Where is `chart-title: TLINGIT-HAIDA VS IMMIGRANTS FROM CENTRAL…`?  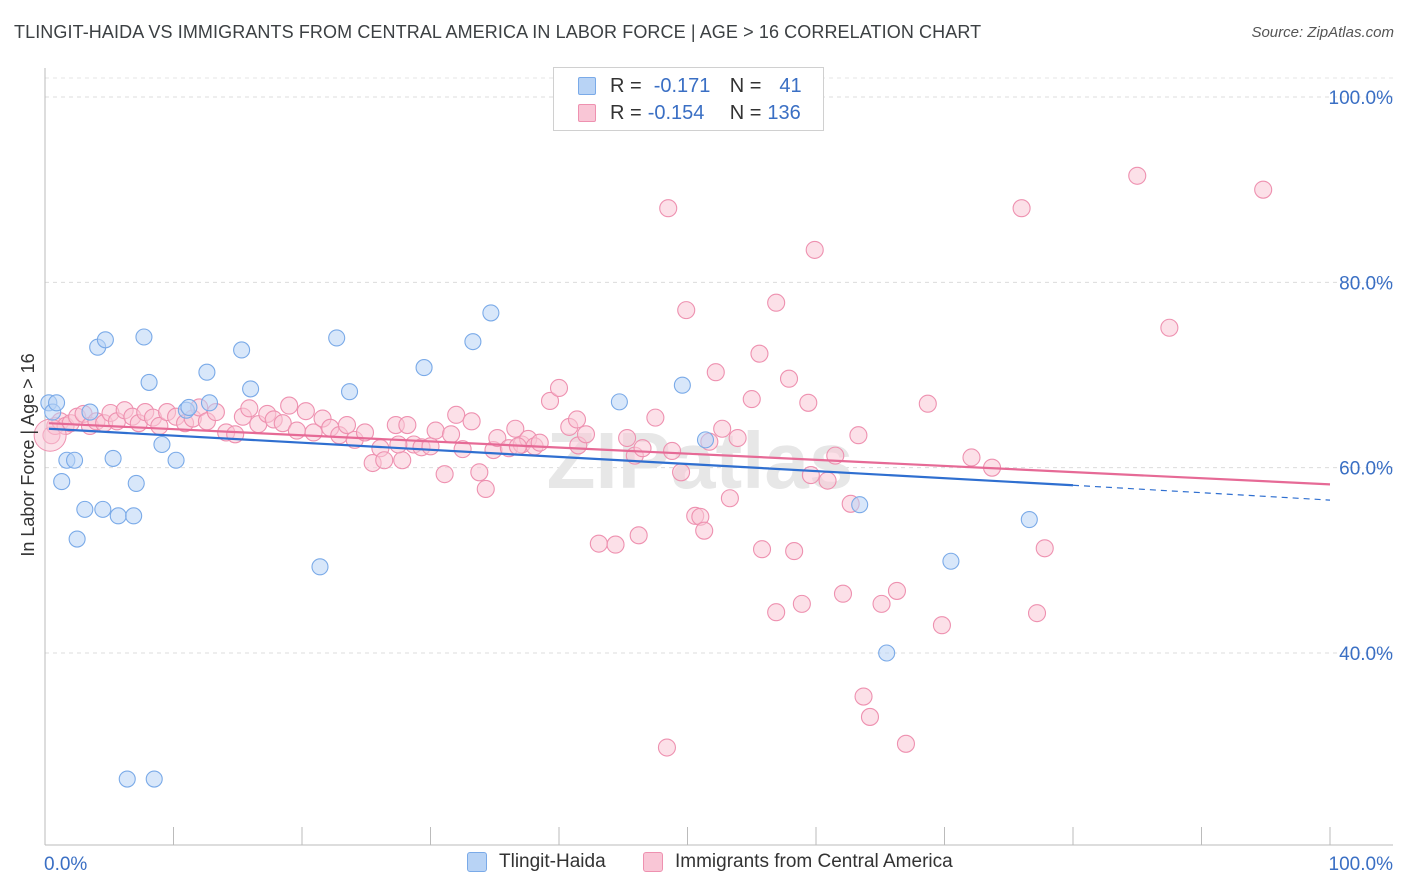
chart-title: TLINGIT-HAIDA VS IMMIGRANTS FROM CENTRAL… is located at coordinates (498, 32).